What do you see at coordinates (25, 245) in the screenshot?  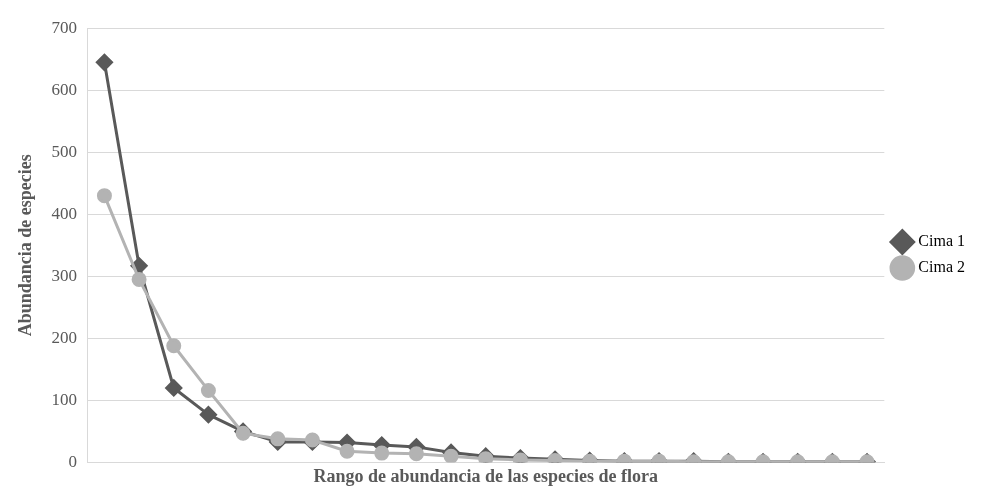 I see `y-axis-title: Abundancia de especies` at bounding box center [25, 245].